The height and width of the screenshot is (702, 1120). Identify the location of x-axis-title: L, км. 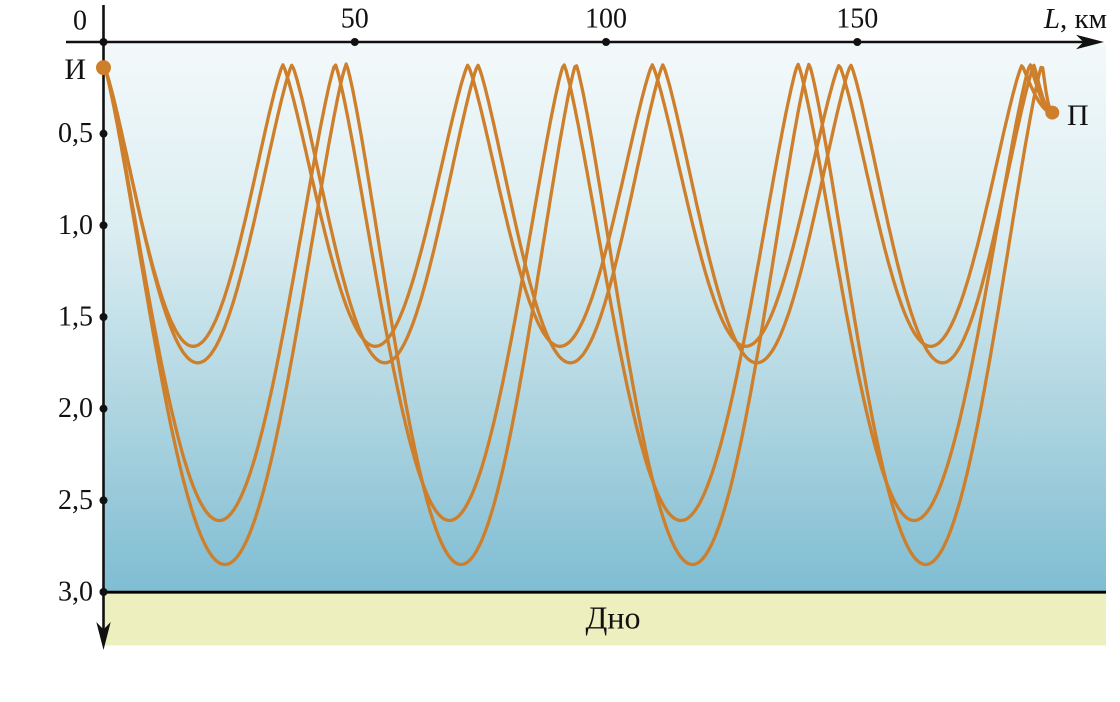
(1075, 19).